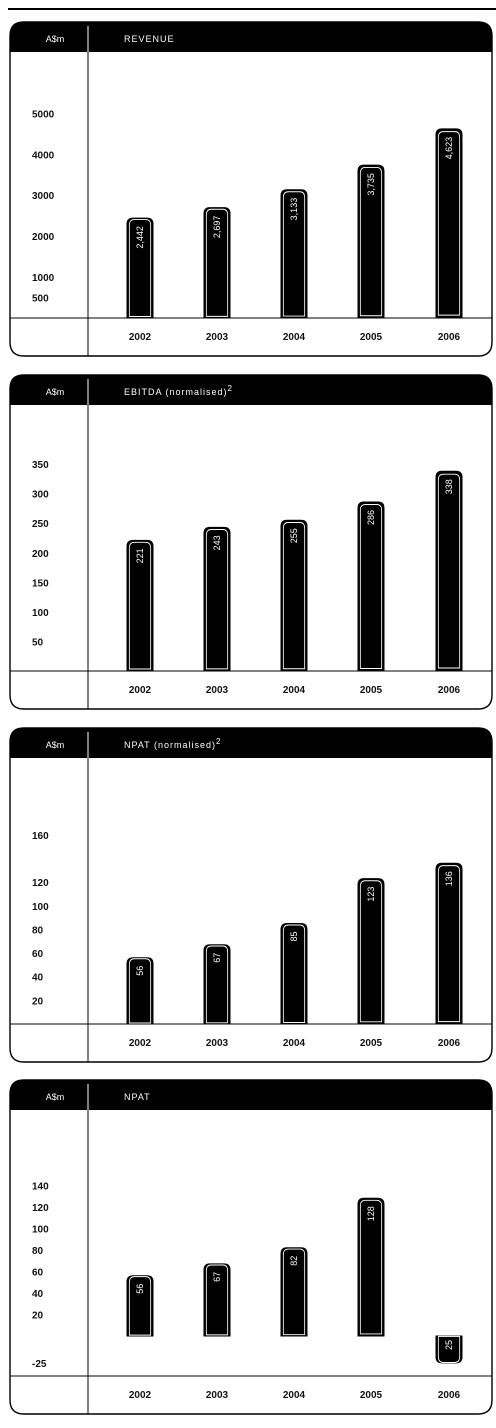 The height and width of the screenshot is (1428, 496). I want to click on y-tick-label: 200, so click(40, 554).